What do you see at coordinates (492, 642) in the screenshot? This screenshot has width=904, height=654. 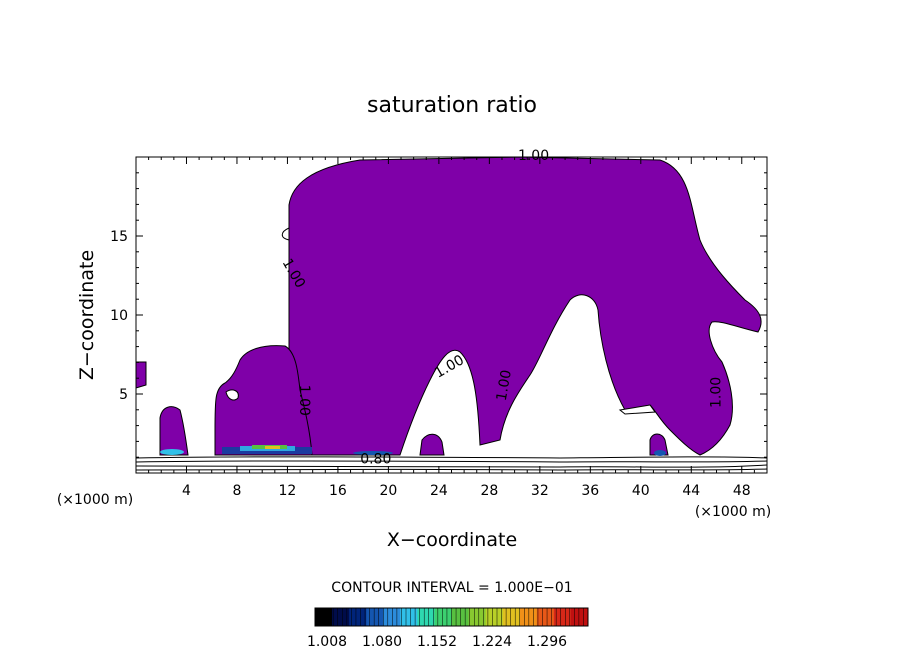 I see `colorbar-tick-label: 1.224` at bounding box center [492, 642].